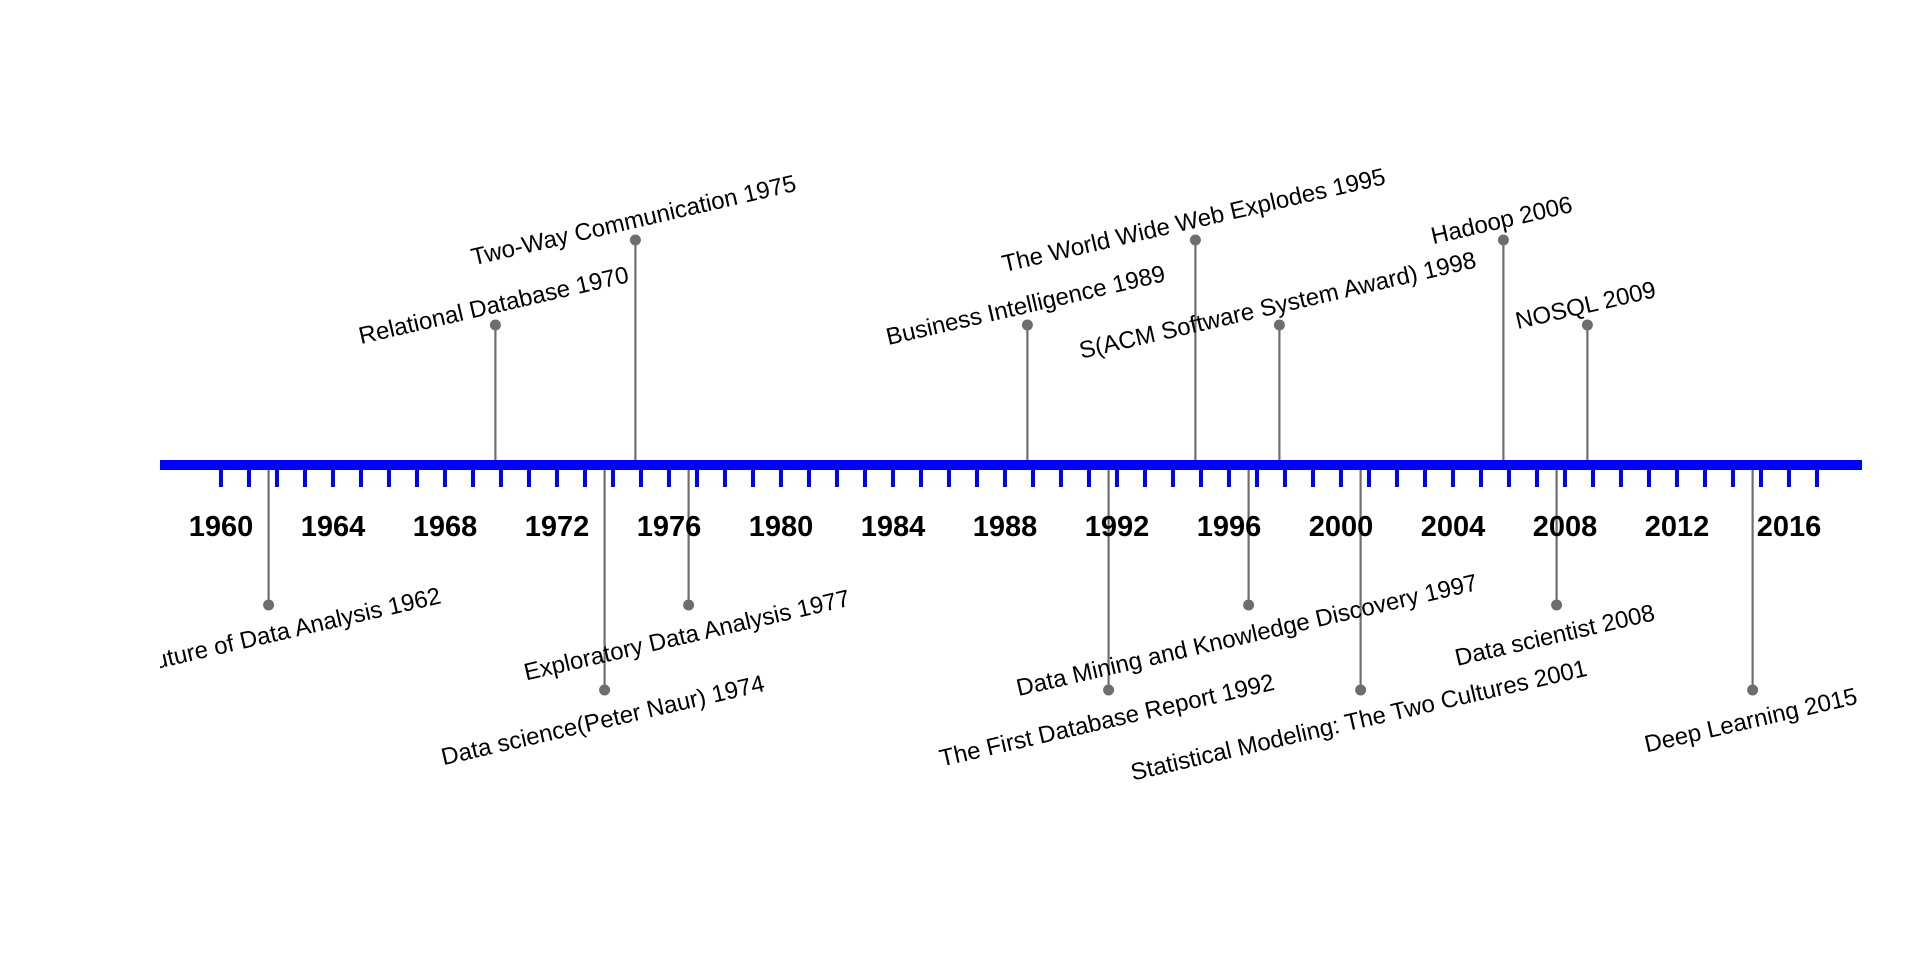 This screenshot has width=1920, height=960. I want to click on event-label: Two-Way Communication 1975, so click(634, 220).